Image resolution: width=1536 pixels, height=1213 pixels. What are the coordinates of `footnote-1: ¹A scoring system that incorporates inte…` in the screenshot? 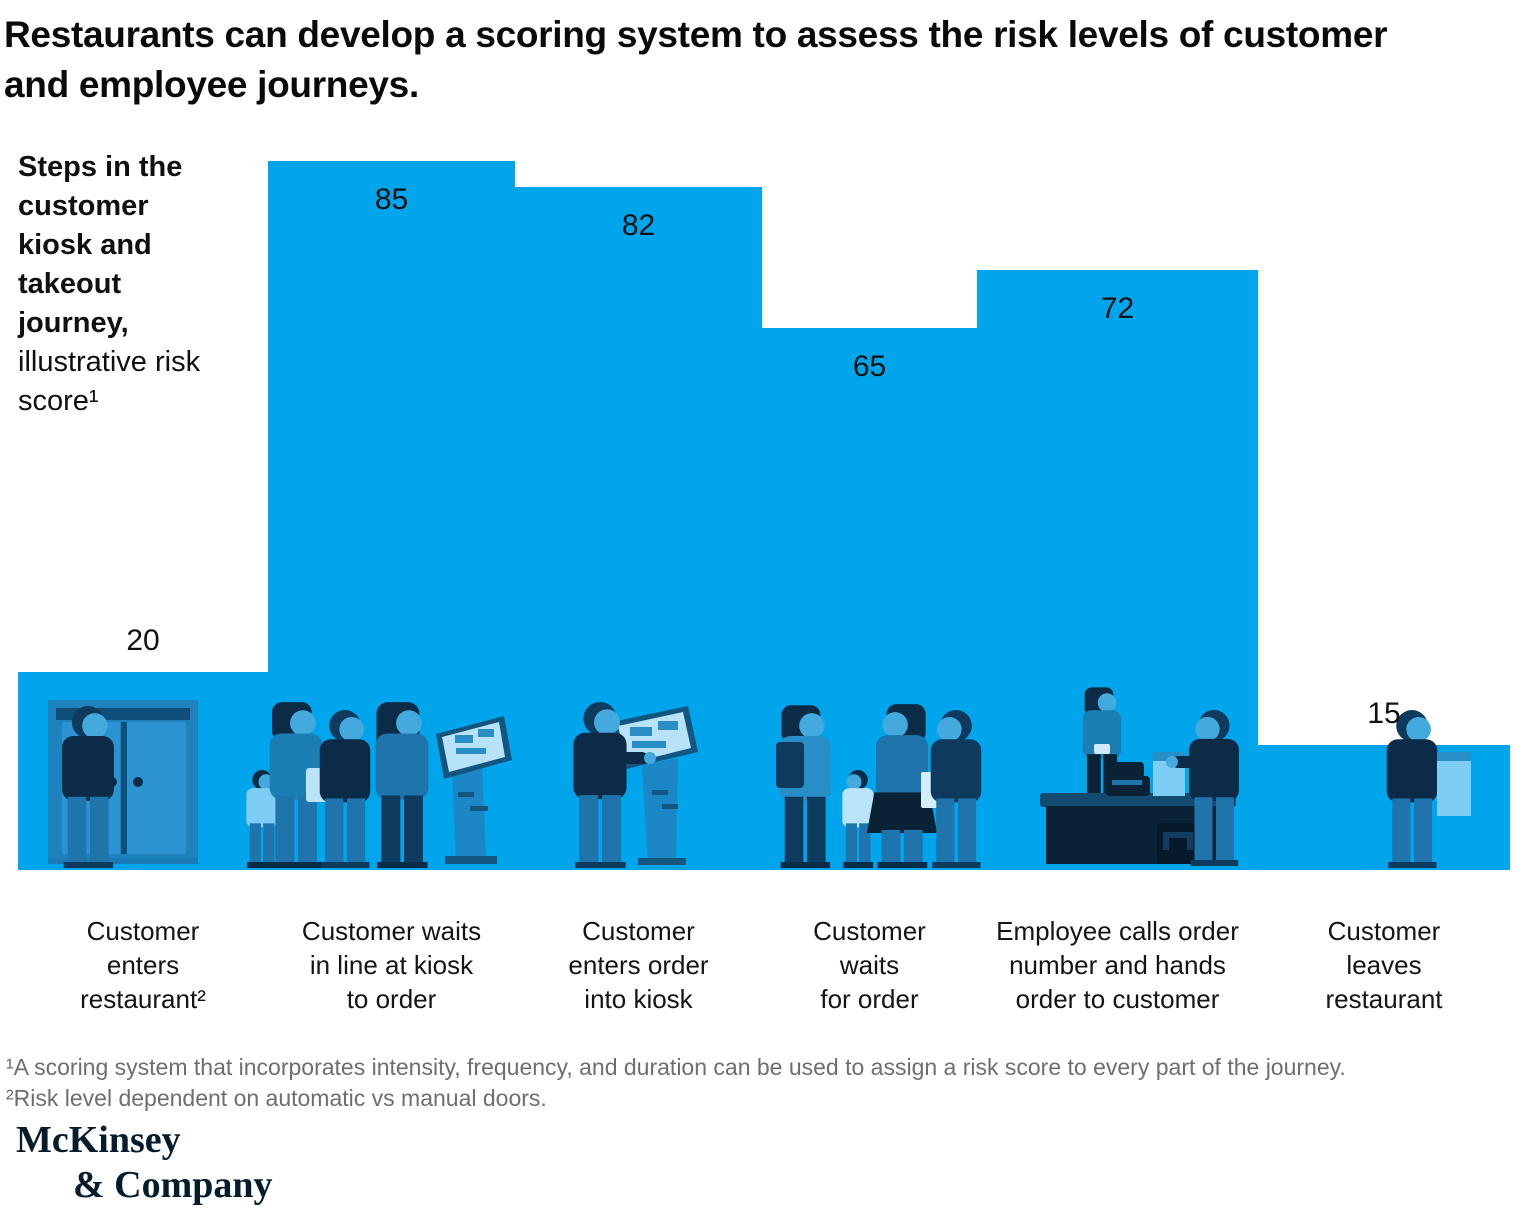 It's located at (676, 1067).